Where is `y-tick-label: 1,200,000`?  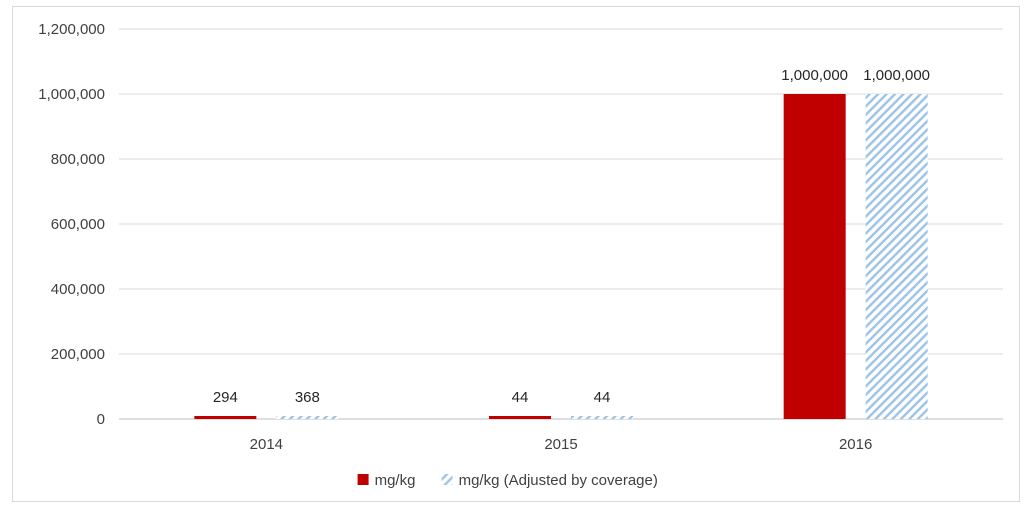
y-tick-label: 1,200,000 is located at coordinates (71, 29).